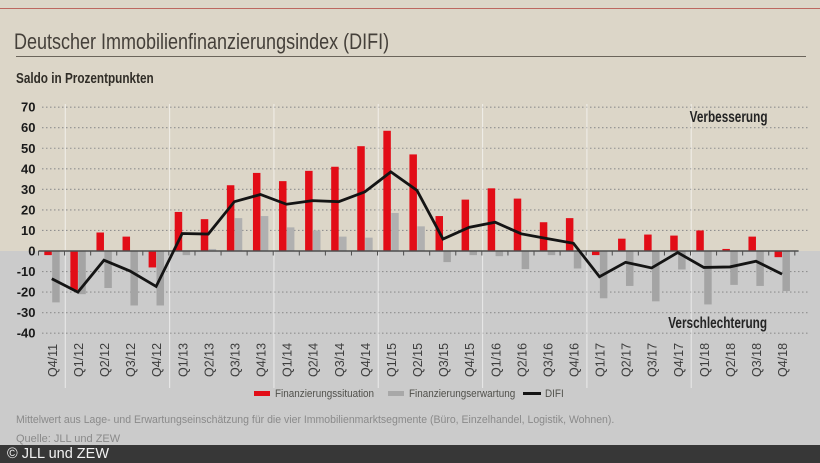  Describe the element at coordinates (757, 360) in the screenshot. I see `svg-text: Q3/18` at that location.